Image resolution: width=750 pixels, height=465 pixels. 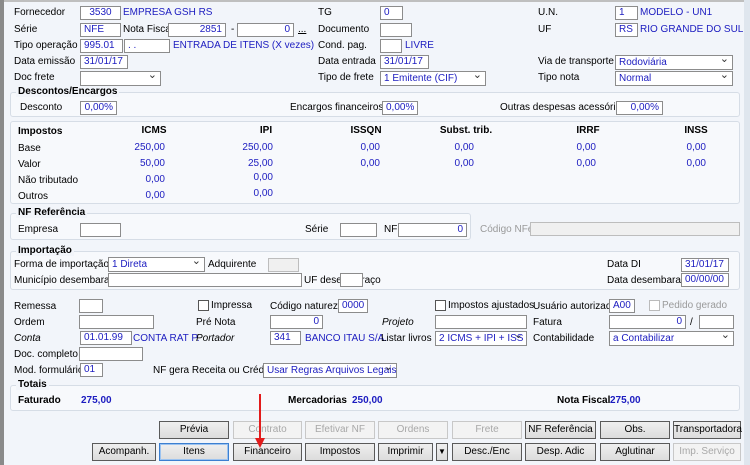 What do you see at coordinates (674, 62) in the screenshot?
I see `via-transporte-select: Rodoviária` at bounding box center [674, 62].